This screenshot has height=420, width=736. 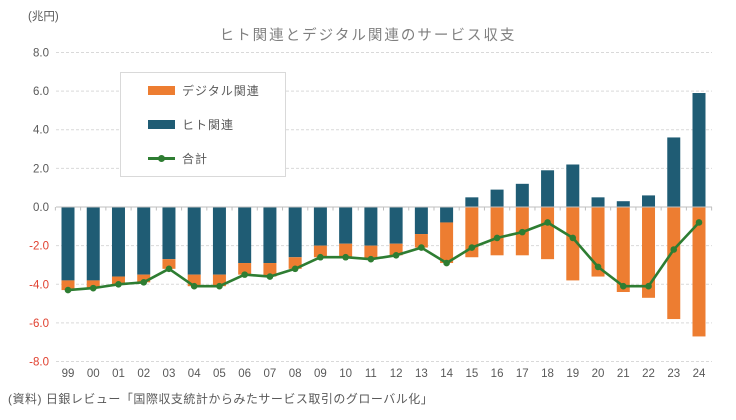 What do you see at coordinates (43, 17) in the screenshot?
I see `y-axis-unit-label: (兆円)` at bounding box center [43, 17].